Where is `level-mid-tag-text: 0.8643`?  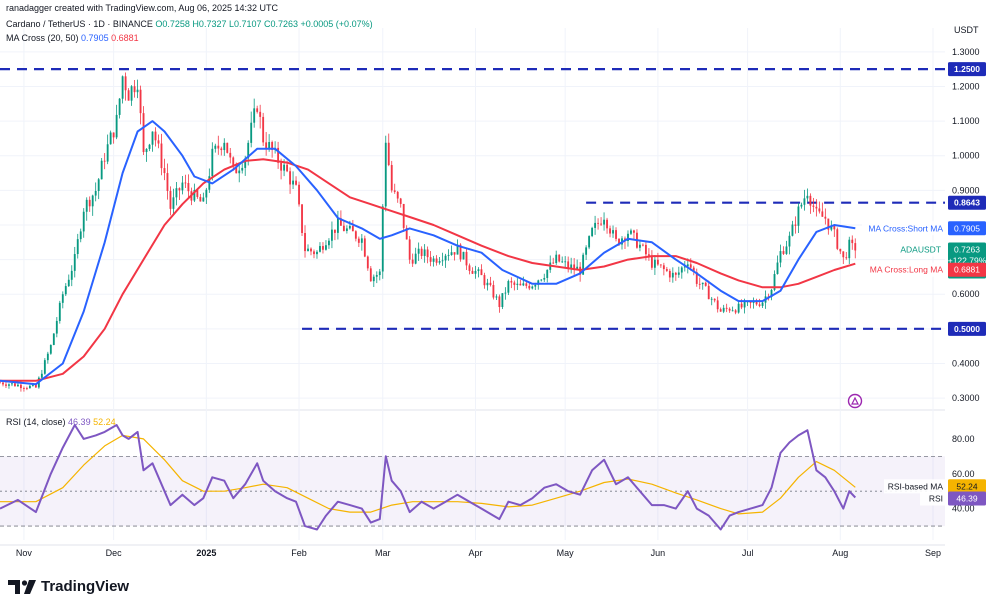 level-mid-tag-text: 0.8643 is located at coordinates (967, 203).